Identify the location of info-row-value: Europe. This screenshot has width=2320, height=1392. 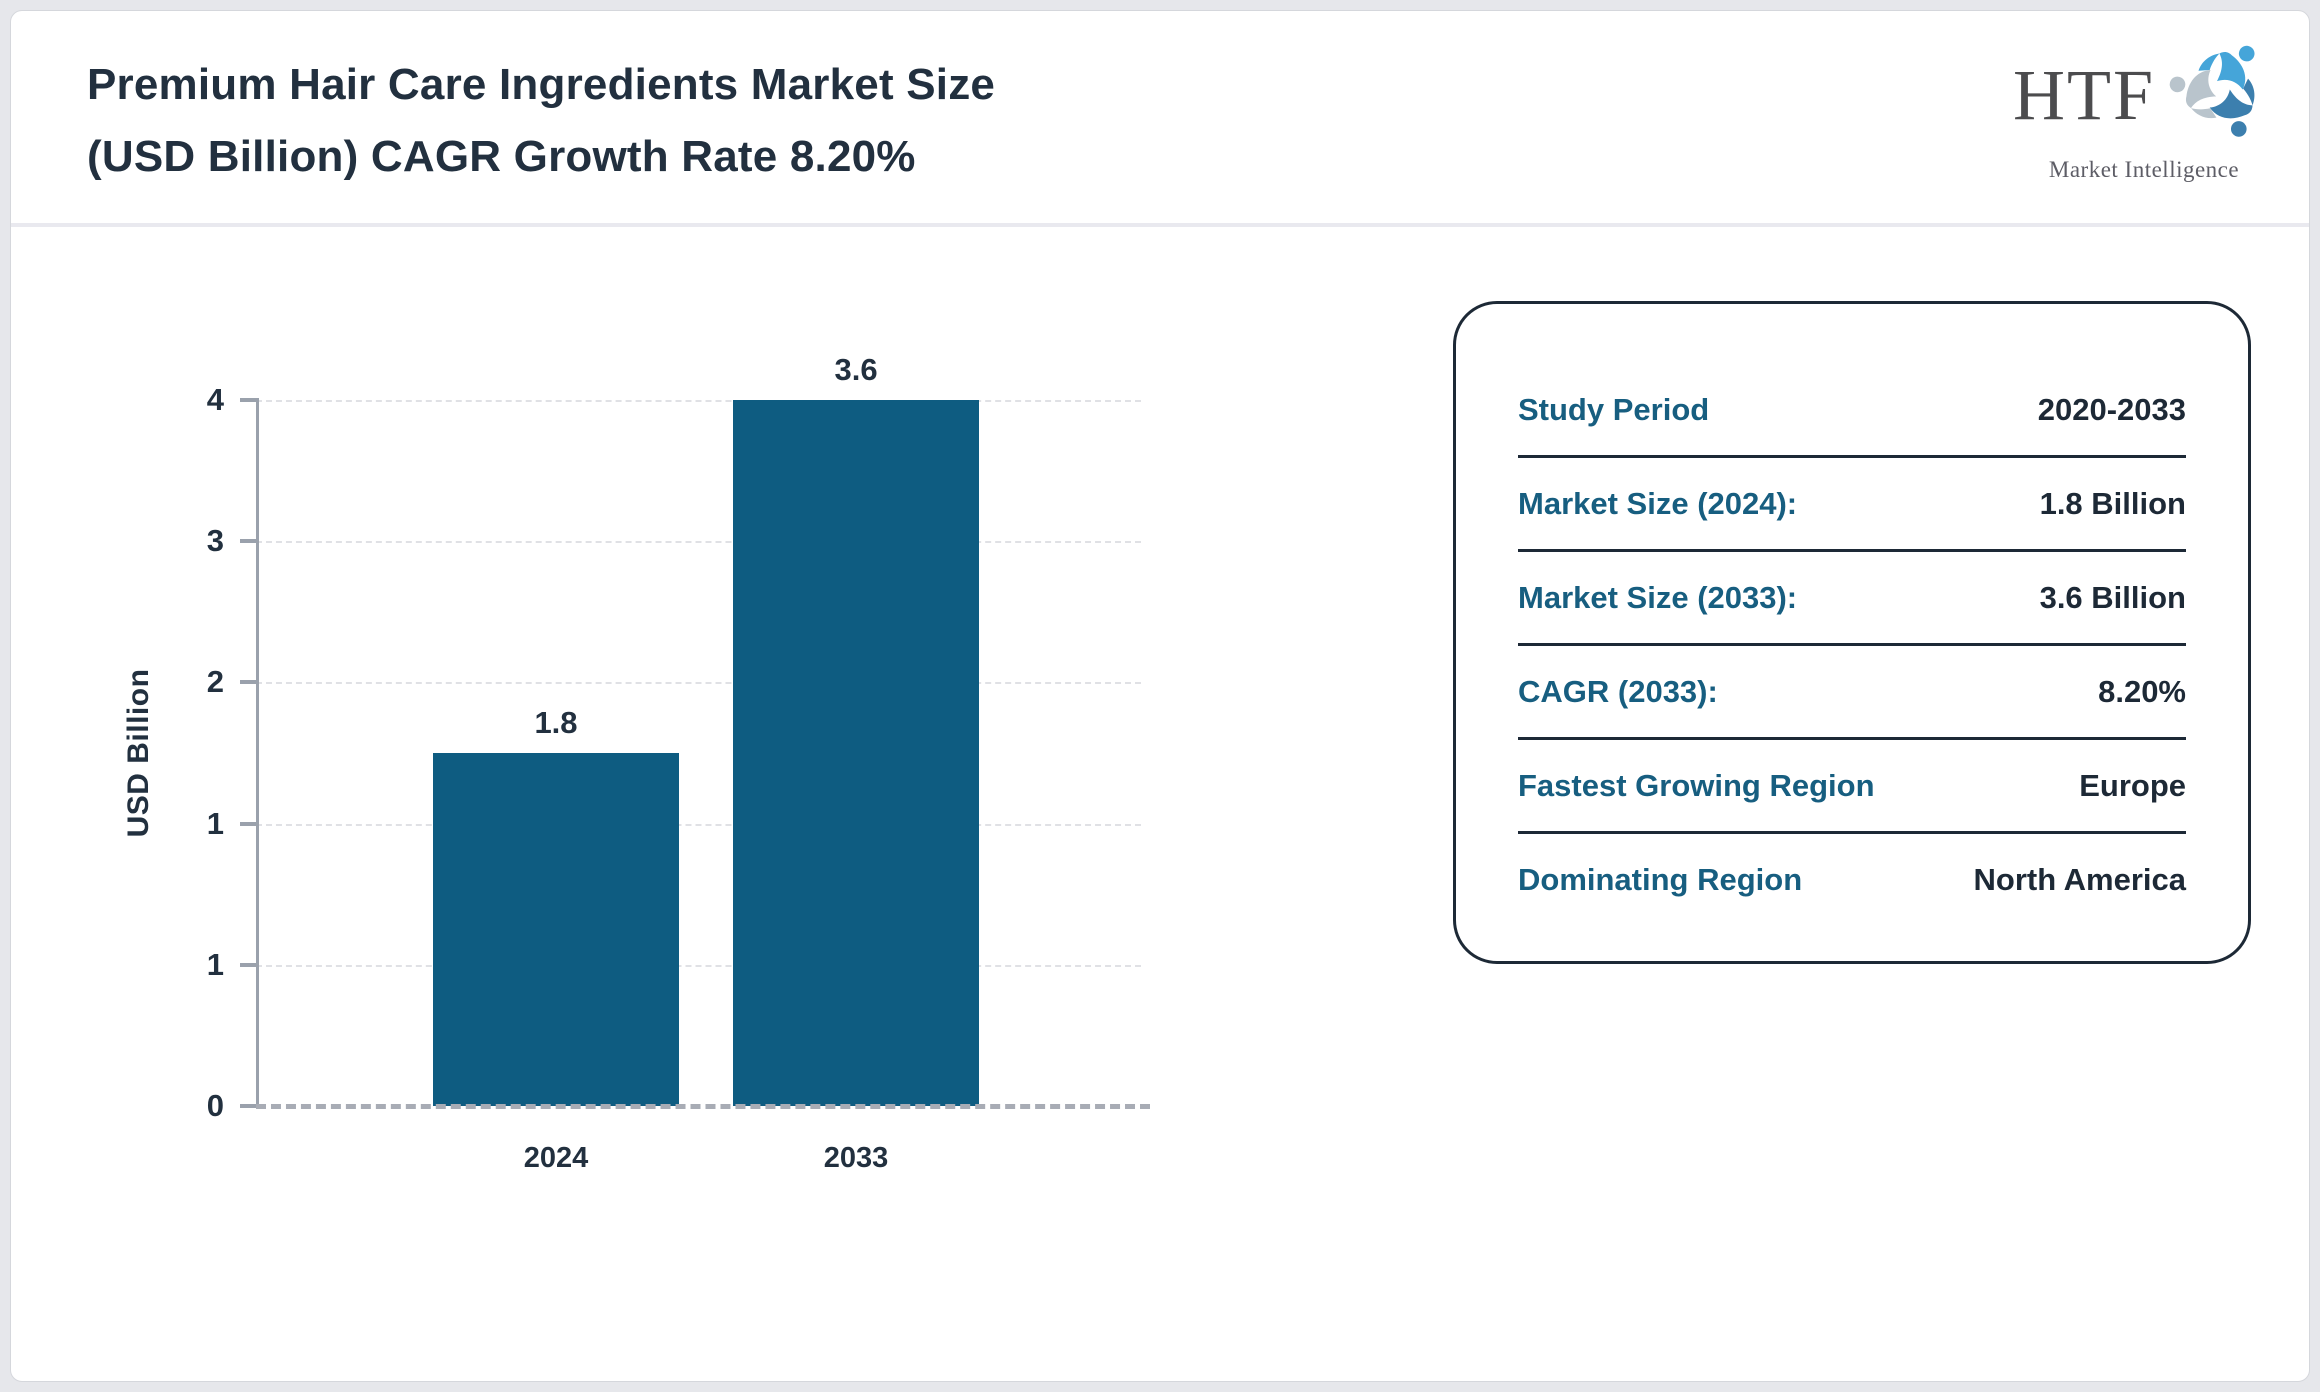
(2132, 785).